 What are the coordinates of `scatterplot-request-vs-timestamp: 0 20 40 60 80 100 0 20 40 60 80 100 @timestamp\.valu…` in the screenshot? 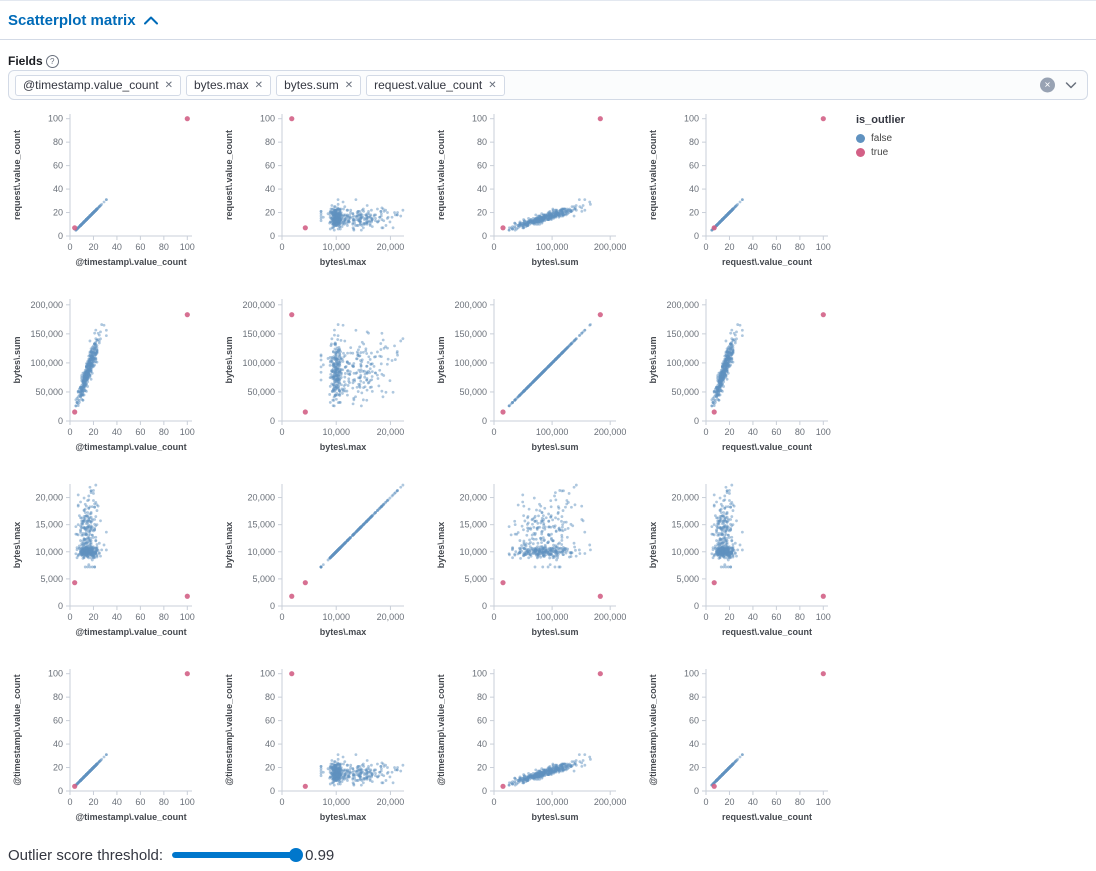 It's located at (114, 198).